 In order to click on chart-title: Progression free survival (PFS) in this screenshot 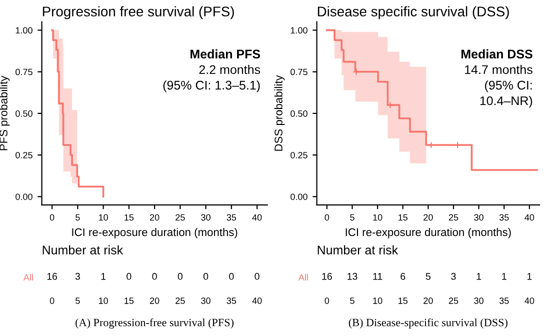, I will do `click(138, 13)`.